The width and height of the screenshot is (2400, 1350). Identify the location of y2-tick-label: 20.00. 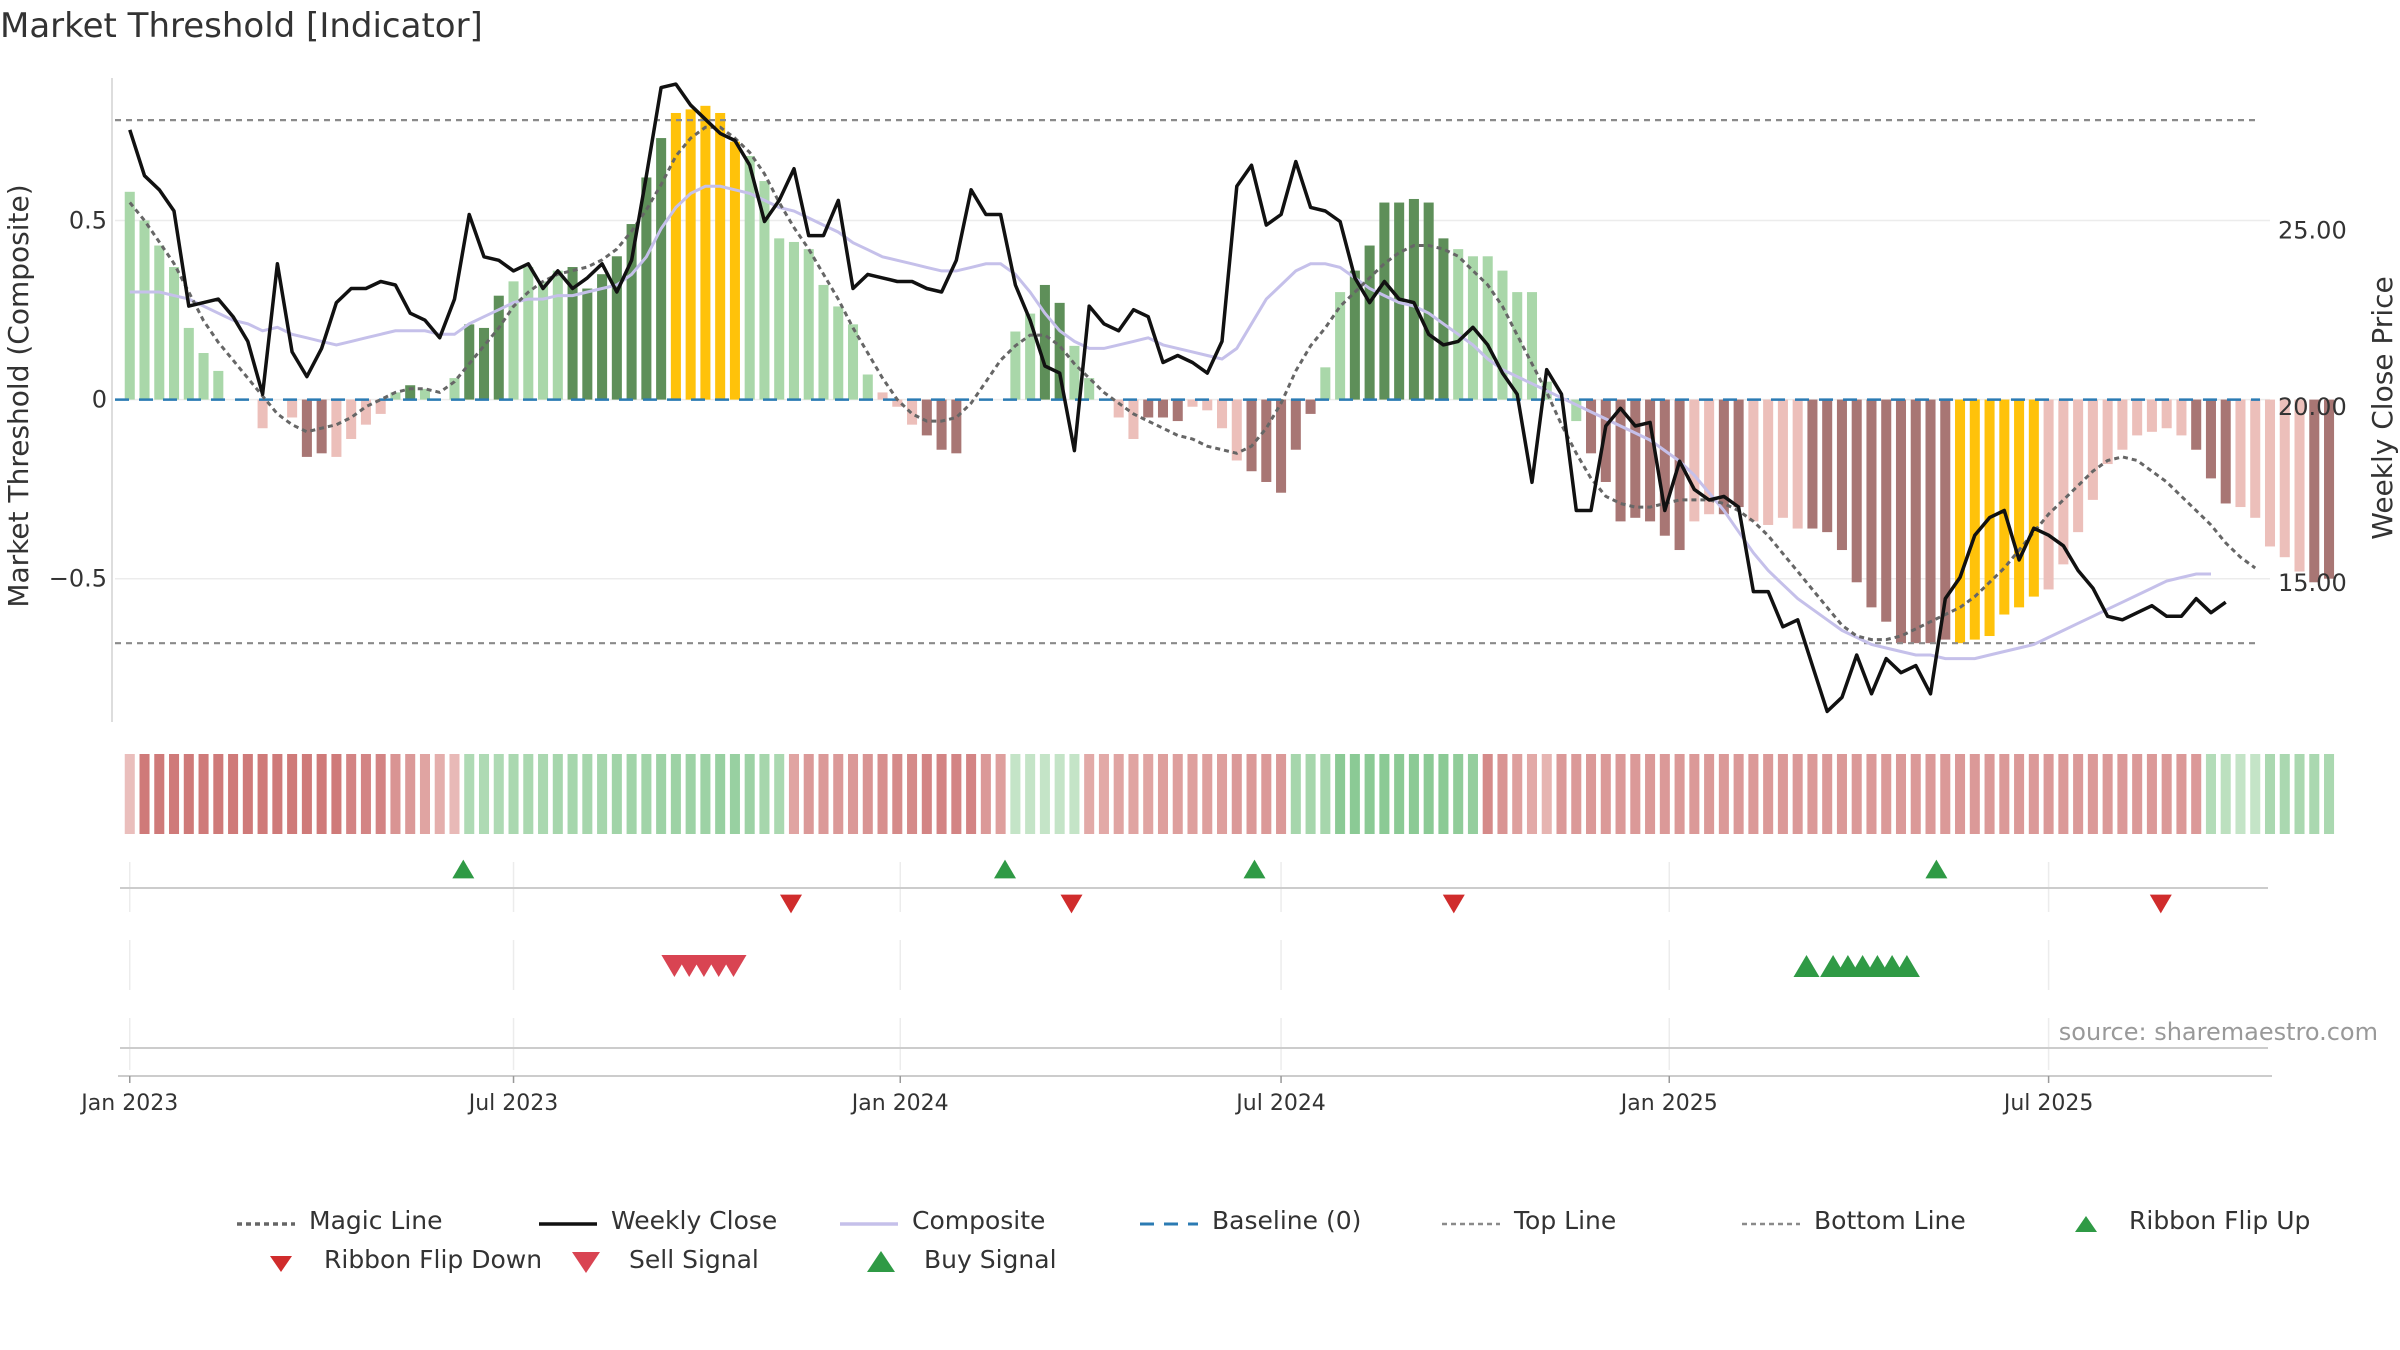
(2312, 407).